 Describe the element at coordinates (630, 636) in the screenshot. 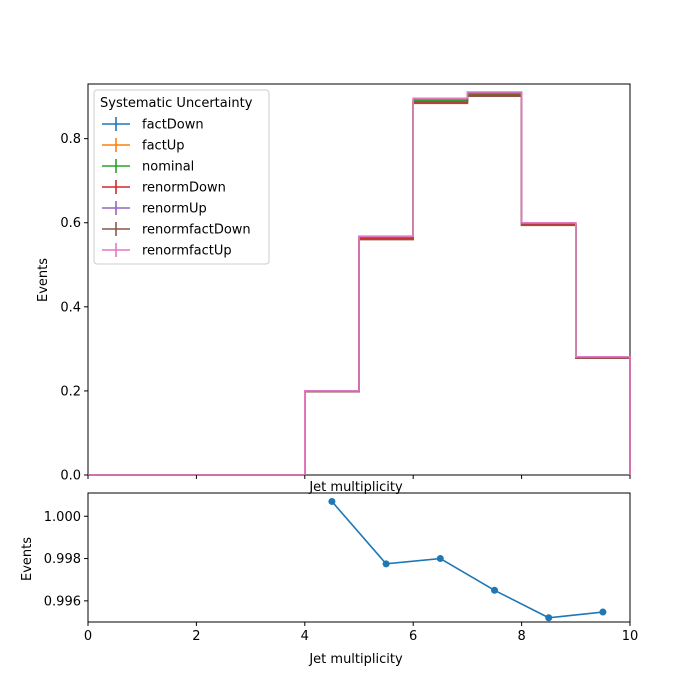

I see `ratio-x-tick-label: 10` at that location.